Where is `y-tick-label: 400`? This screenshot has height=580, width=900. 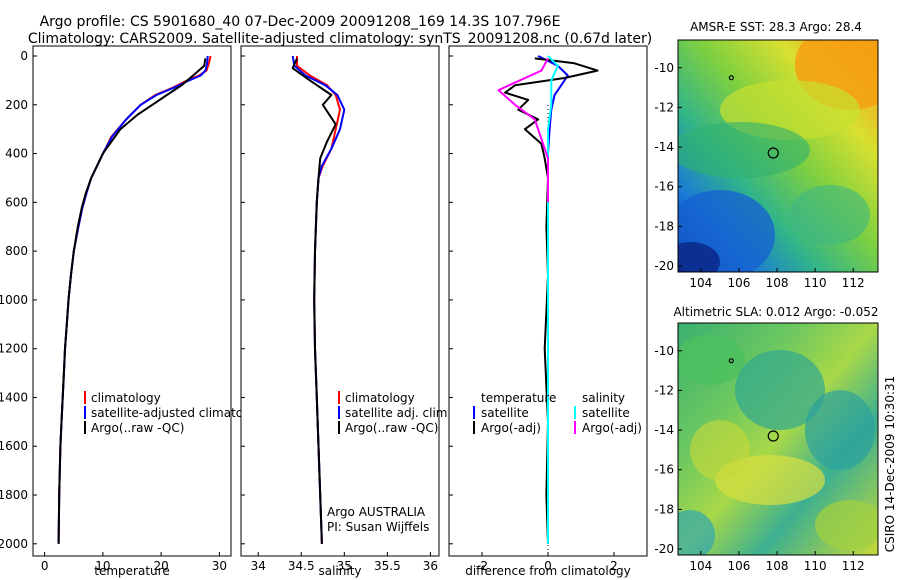
y-tick-label: 400 is located at coordinates (16, 154).